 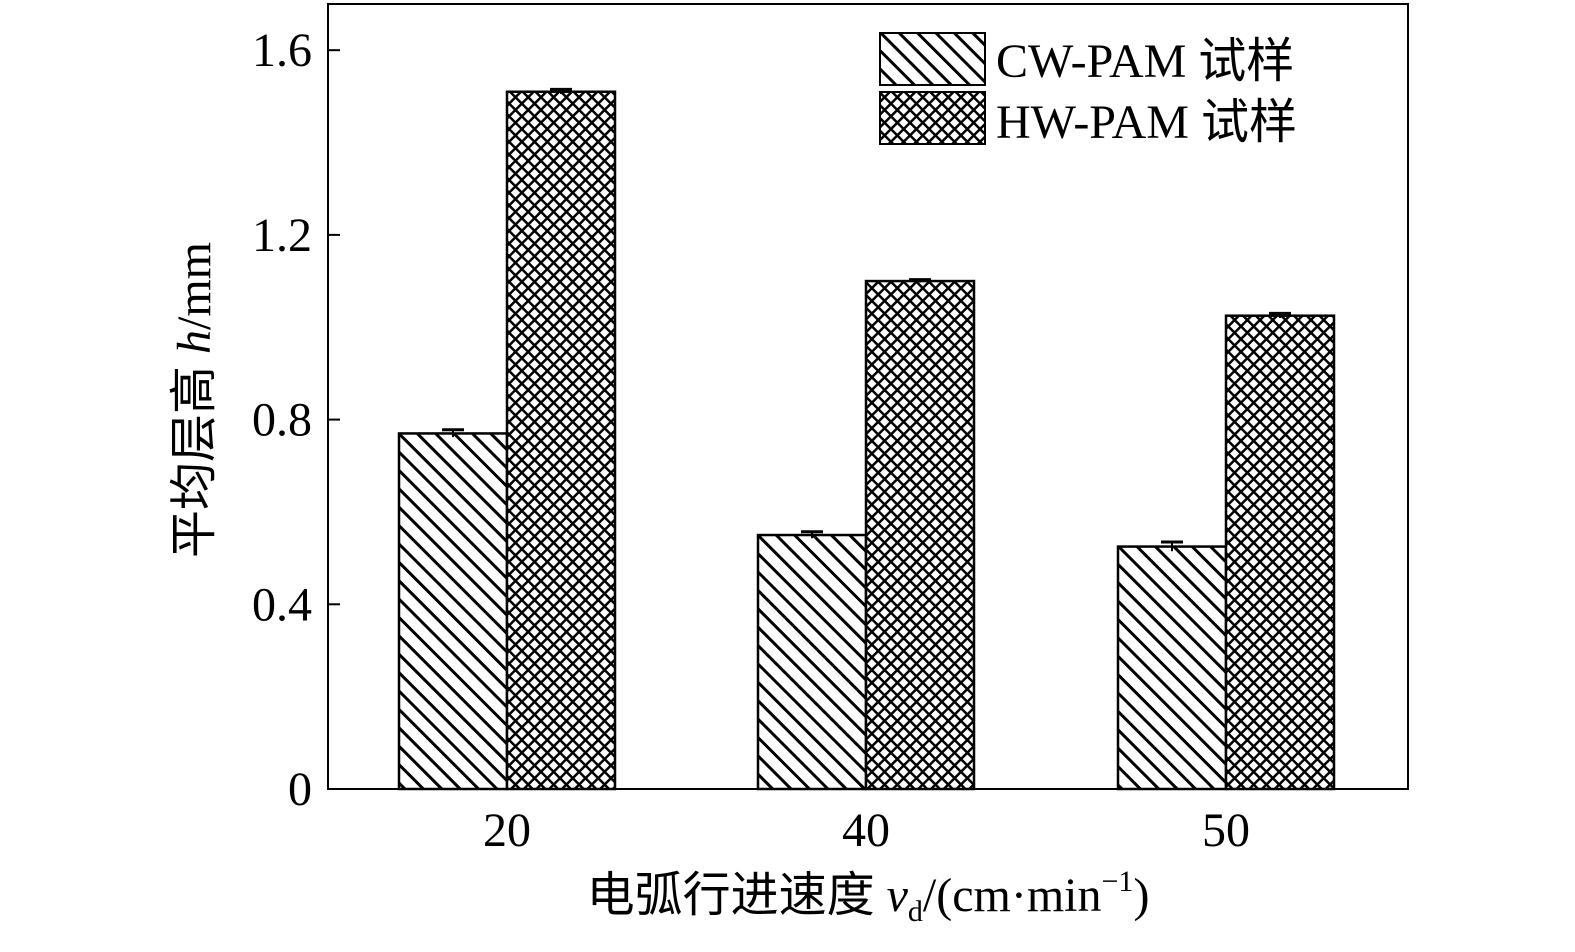 I want to click on legend-label-cw-pam: CW-PAM 试样, so click(x=1145, y=61).